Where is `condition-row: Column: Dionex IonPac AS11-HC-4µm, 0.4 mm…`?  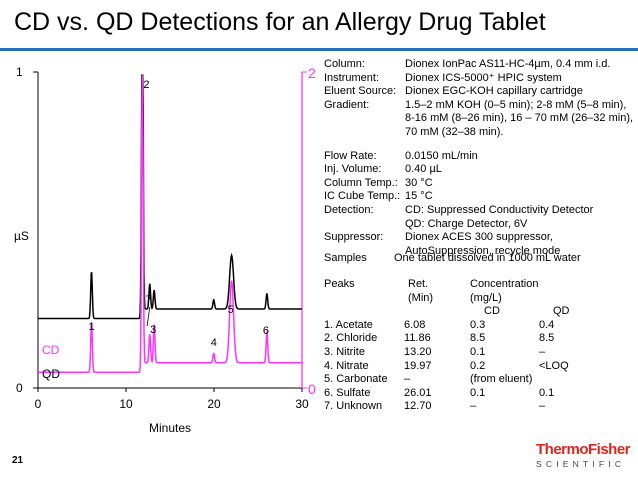 condition-row: Column: Dionex IonPac AS11-HC-4µm, 0.4 mm… is located at coordinates (479, 65).